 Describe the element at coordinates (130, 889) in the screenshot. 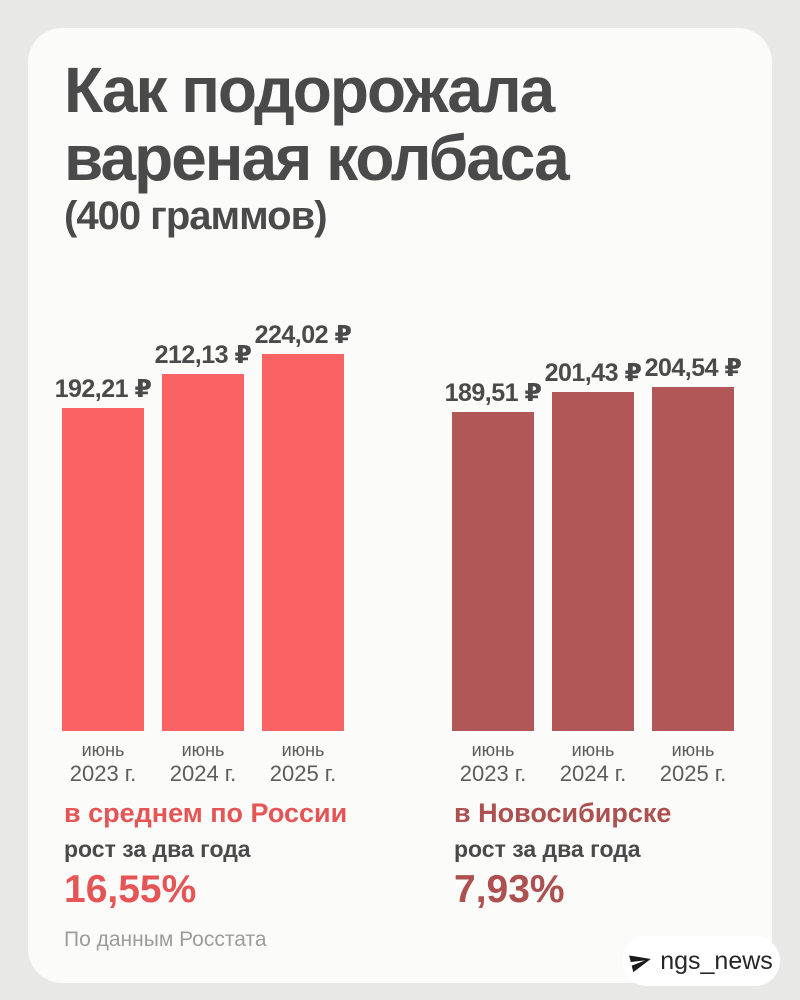

I see `growth-value: 16,55%` at that location.